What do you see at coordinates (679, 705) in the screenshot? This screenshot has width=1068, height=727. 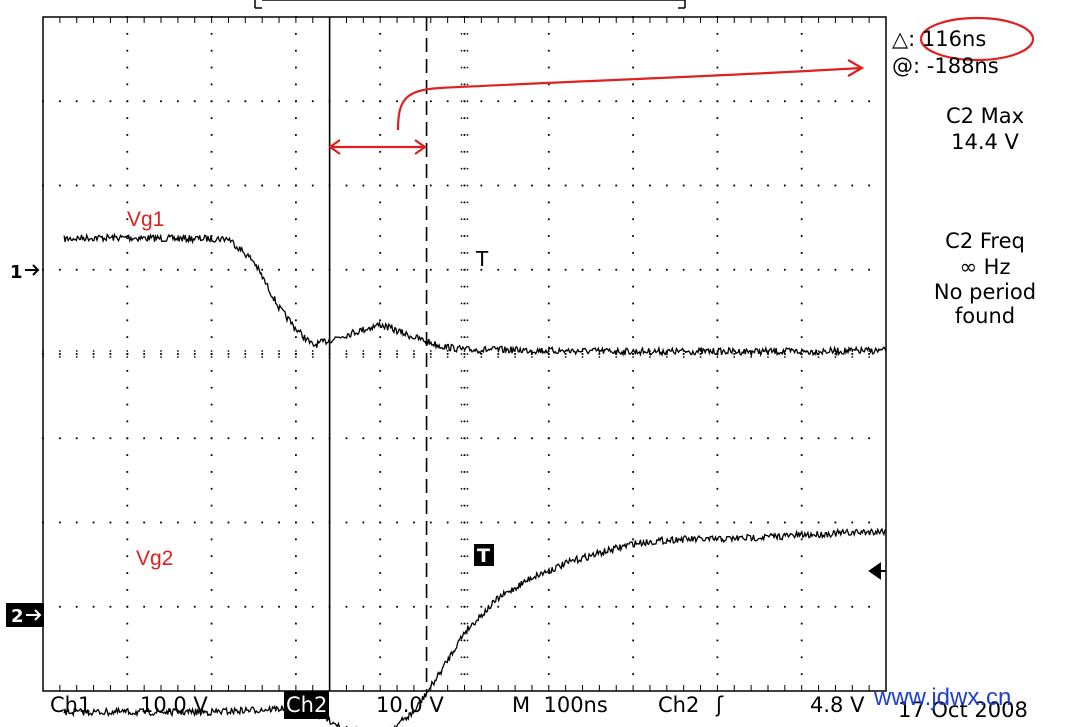 I see `trigger-source: Ch2` at bounding box center [679, 705].